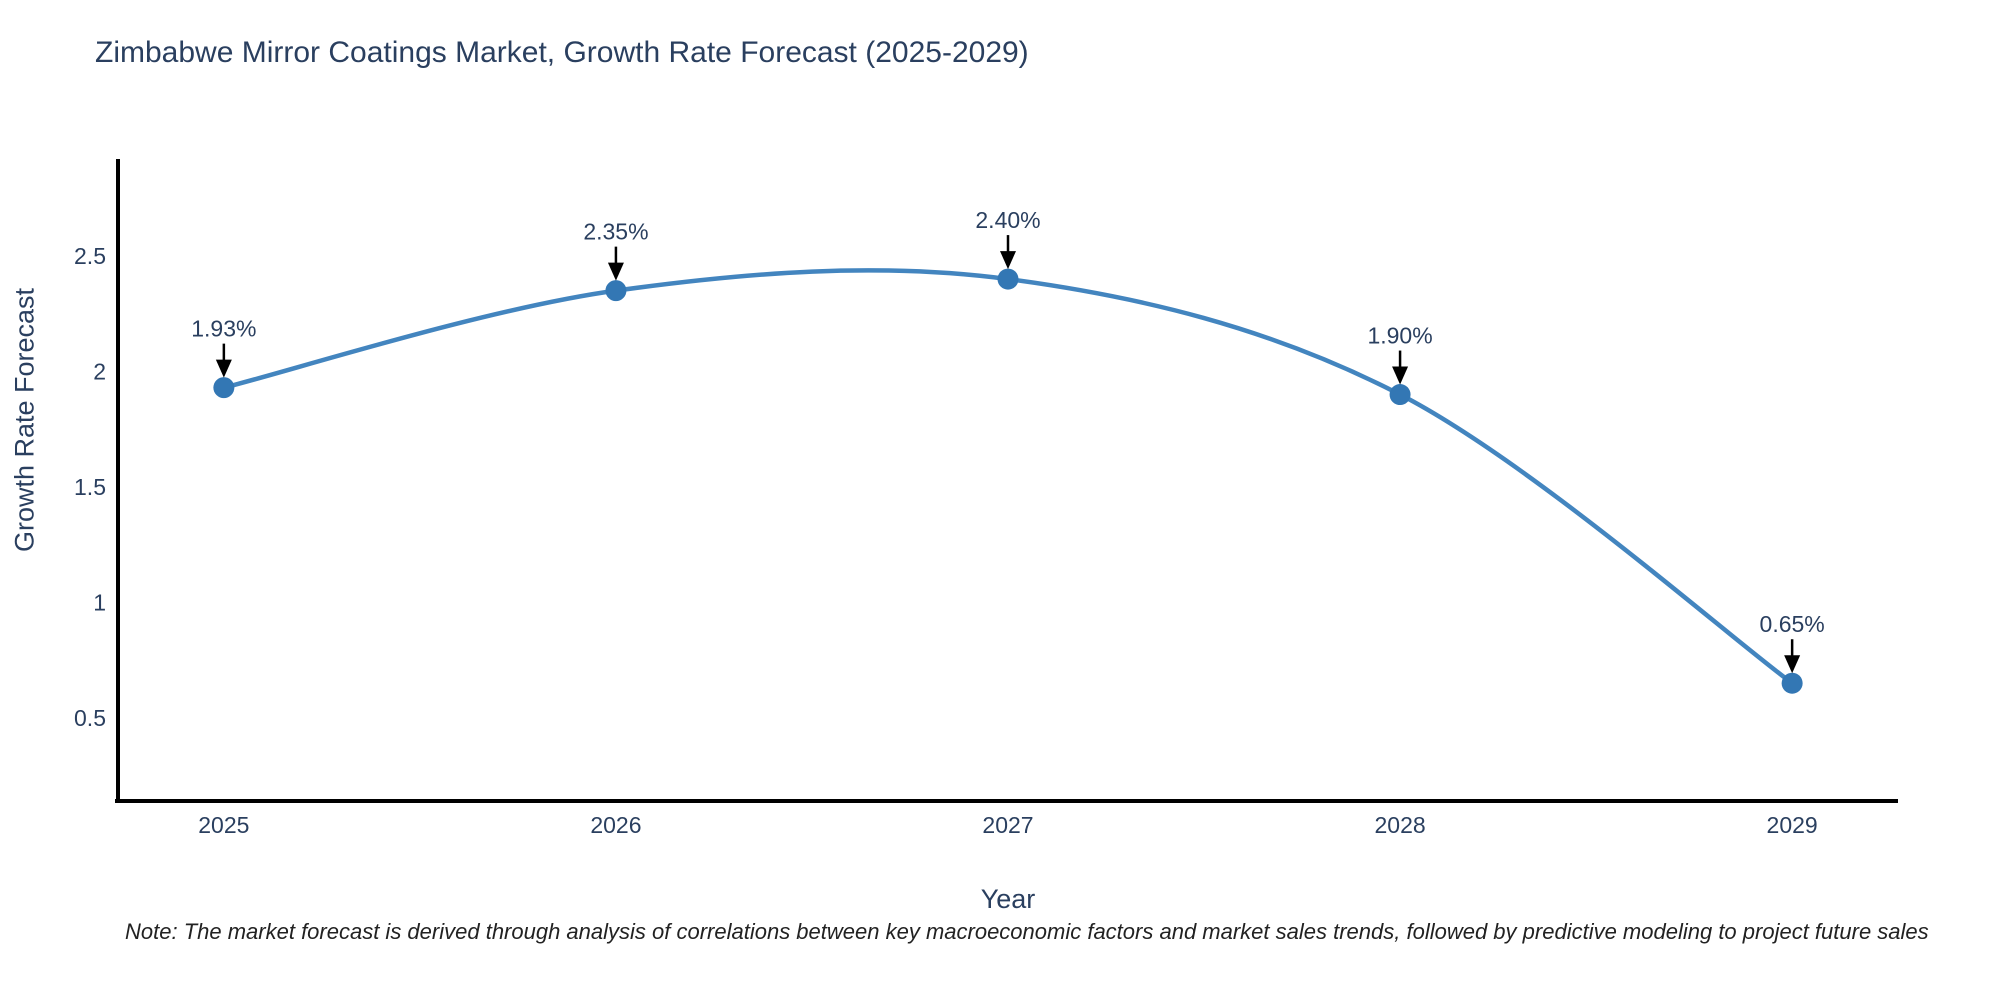 The height and width of the screenshot is (1000, 2000). I want to click on x-axis-title: Year, so click(1008, 899).